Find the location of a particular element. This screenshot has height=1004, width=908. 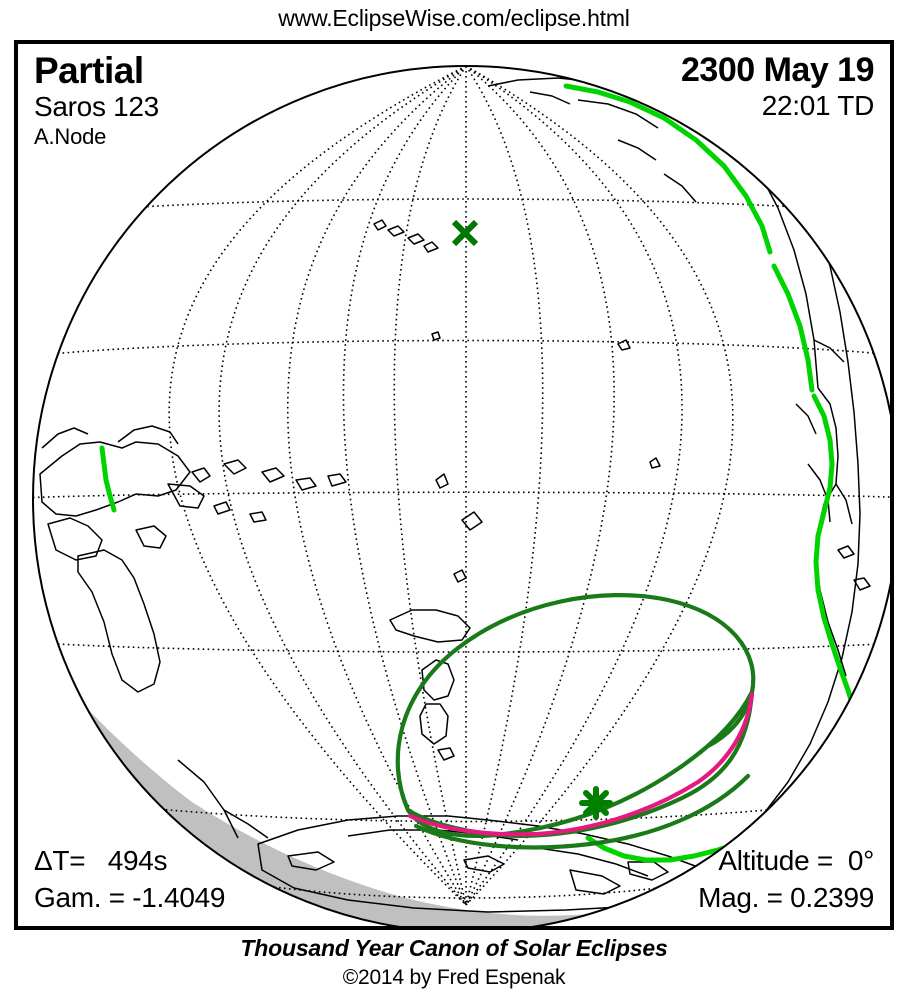

eclipse-date-block: 2300 May 19 22:01 TD is located at coordinates (778, 86).